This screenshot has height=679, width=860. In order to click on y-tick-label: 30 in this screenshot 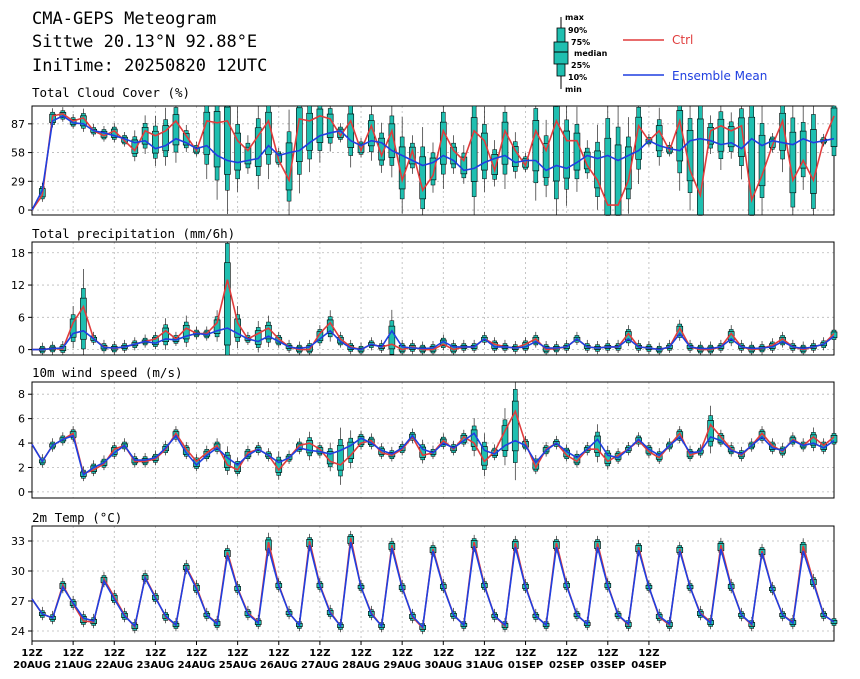, I will do `click(18, 571)`.